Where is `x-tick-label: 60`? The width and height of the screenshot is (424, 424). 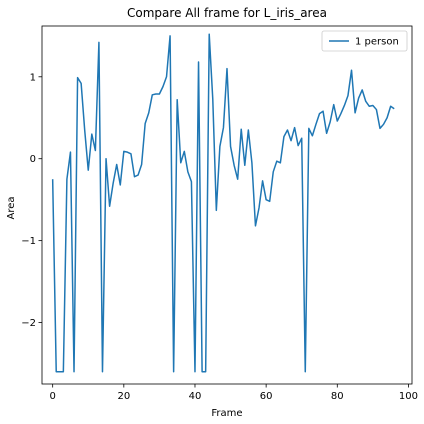
x-tick-label: 60 is located at coordinates (266, 396).